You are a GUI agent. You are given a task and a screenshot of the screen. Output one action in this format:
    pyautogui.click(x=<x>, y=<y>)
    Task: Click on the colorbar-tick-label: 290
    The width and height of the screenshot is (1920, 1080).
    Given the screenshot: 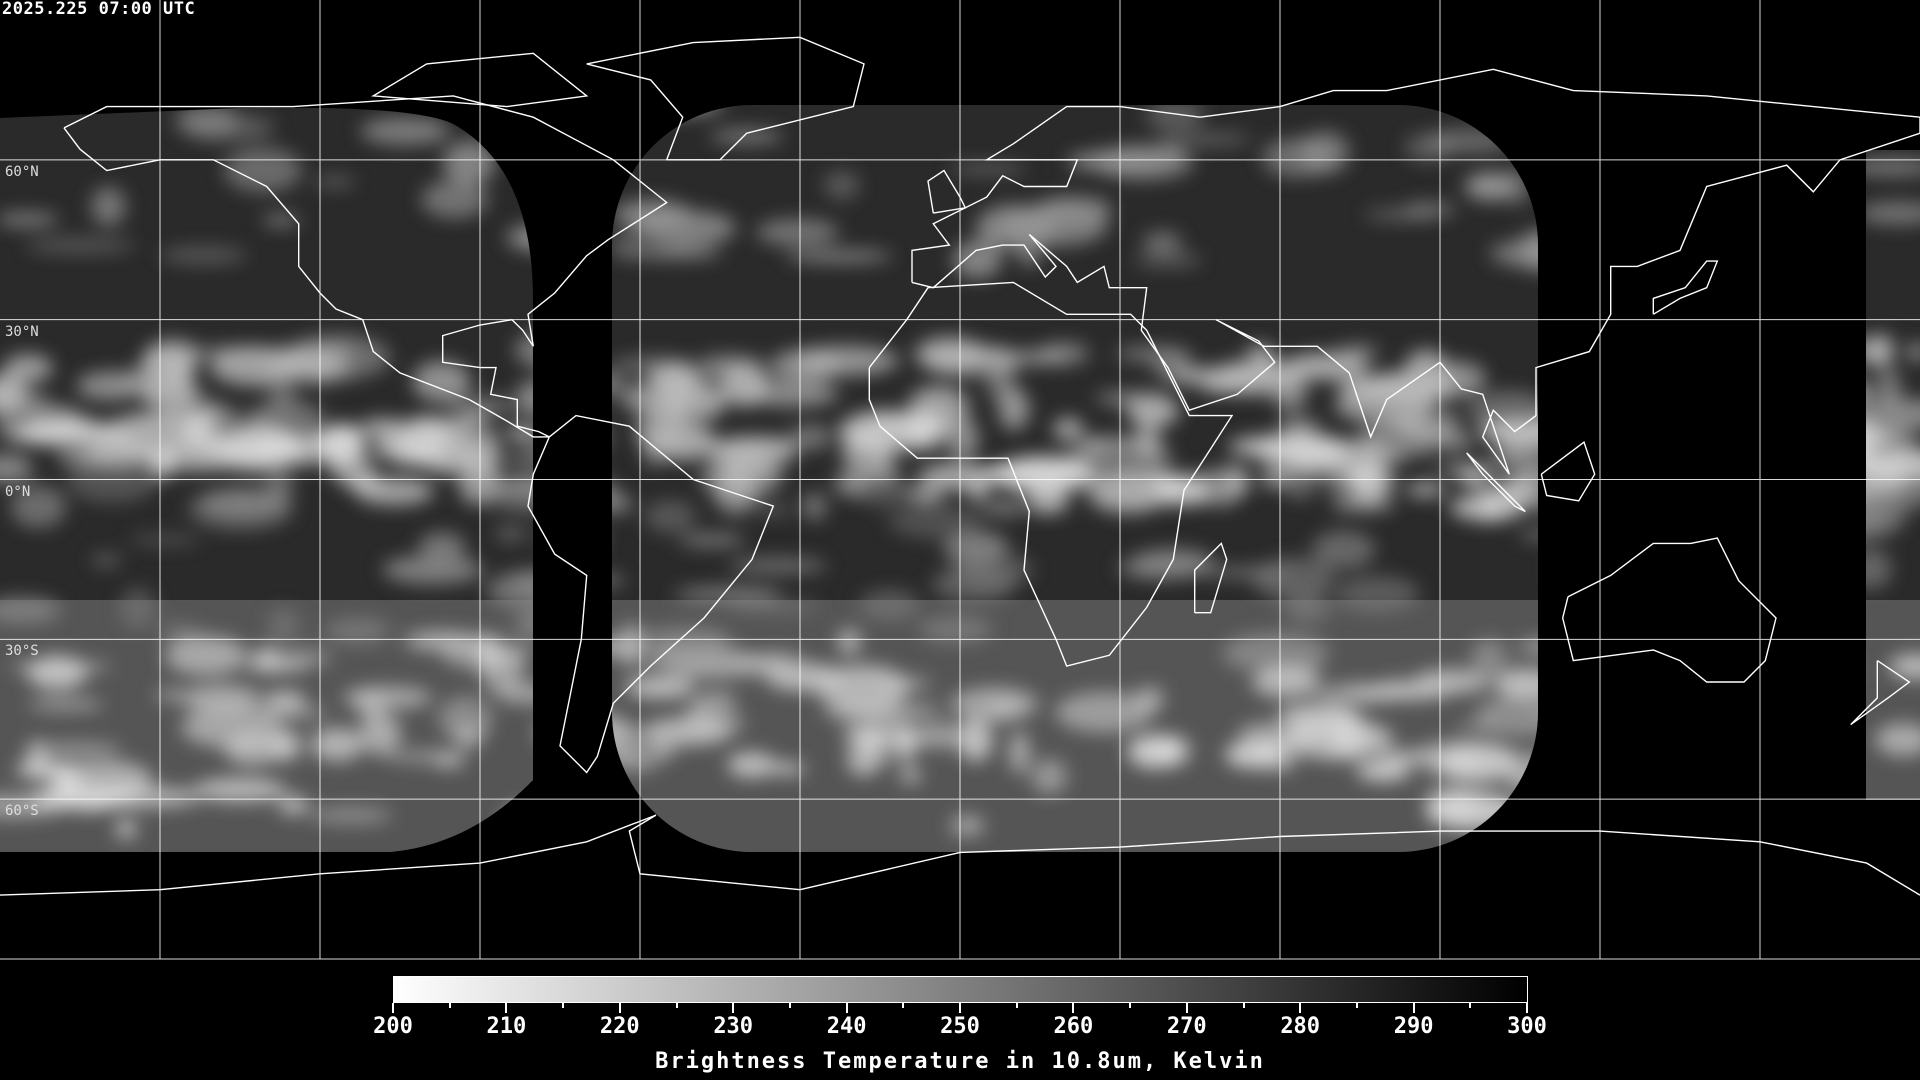 What is the action you would take?
    pyautogui.click(x=1413, y=1026)
    